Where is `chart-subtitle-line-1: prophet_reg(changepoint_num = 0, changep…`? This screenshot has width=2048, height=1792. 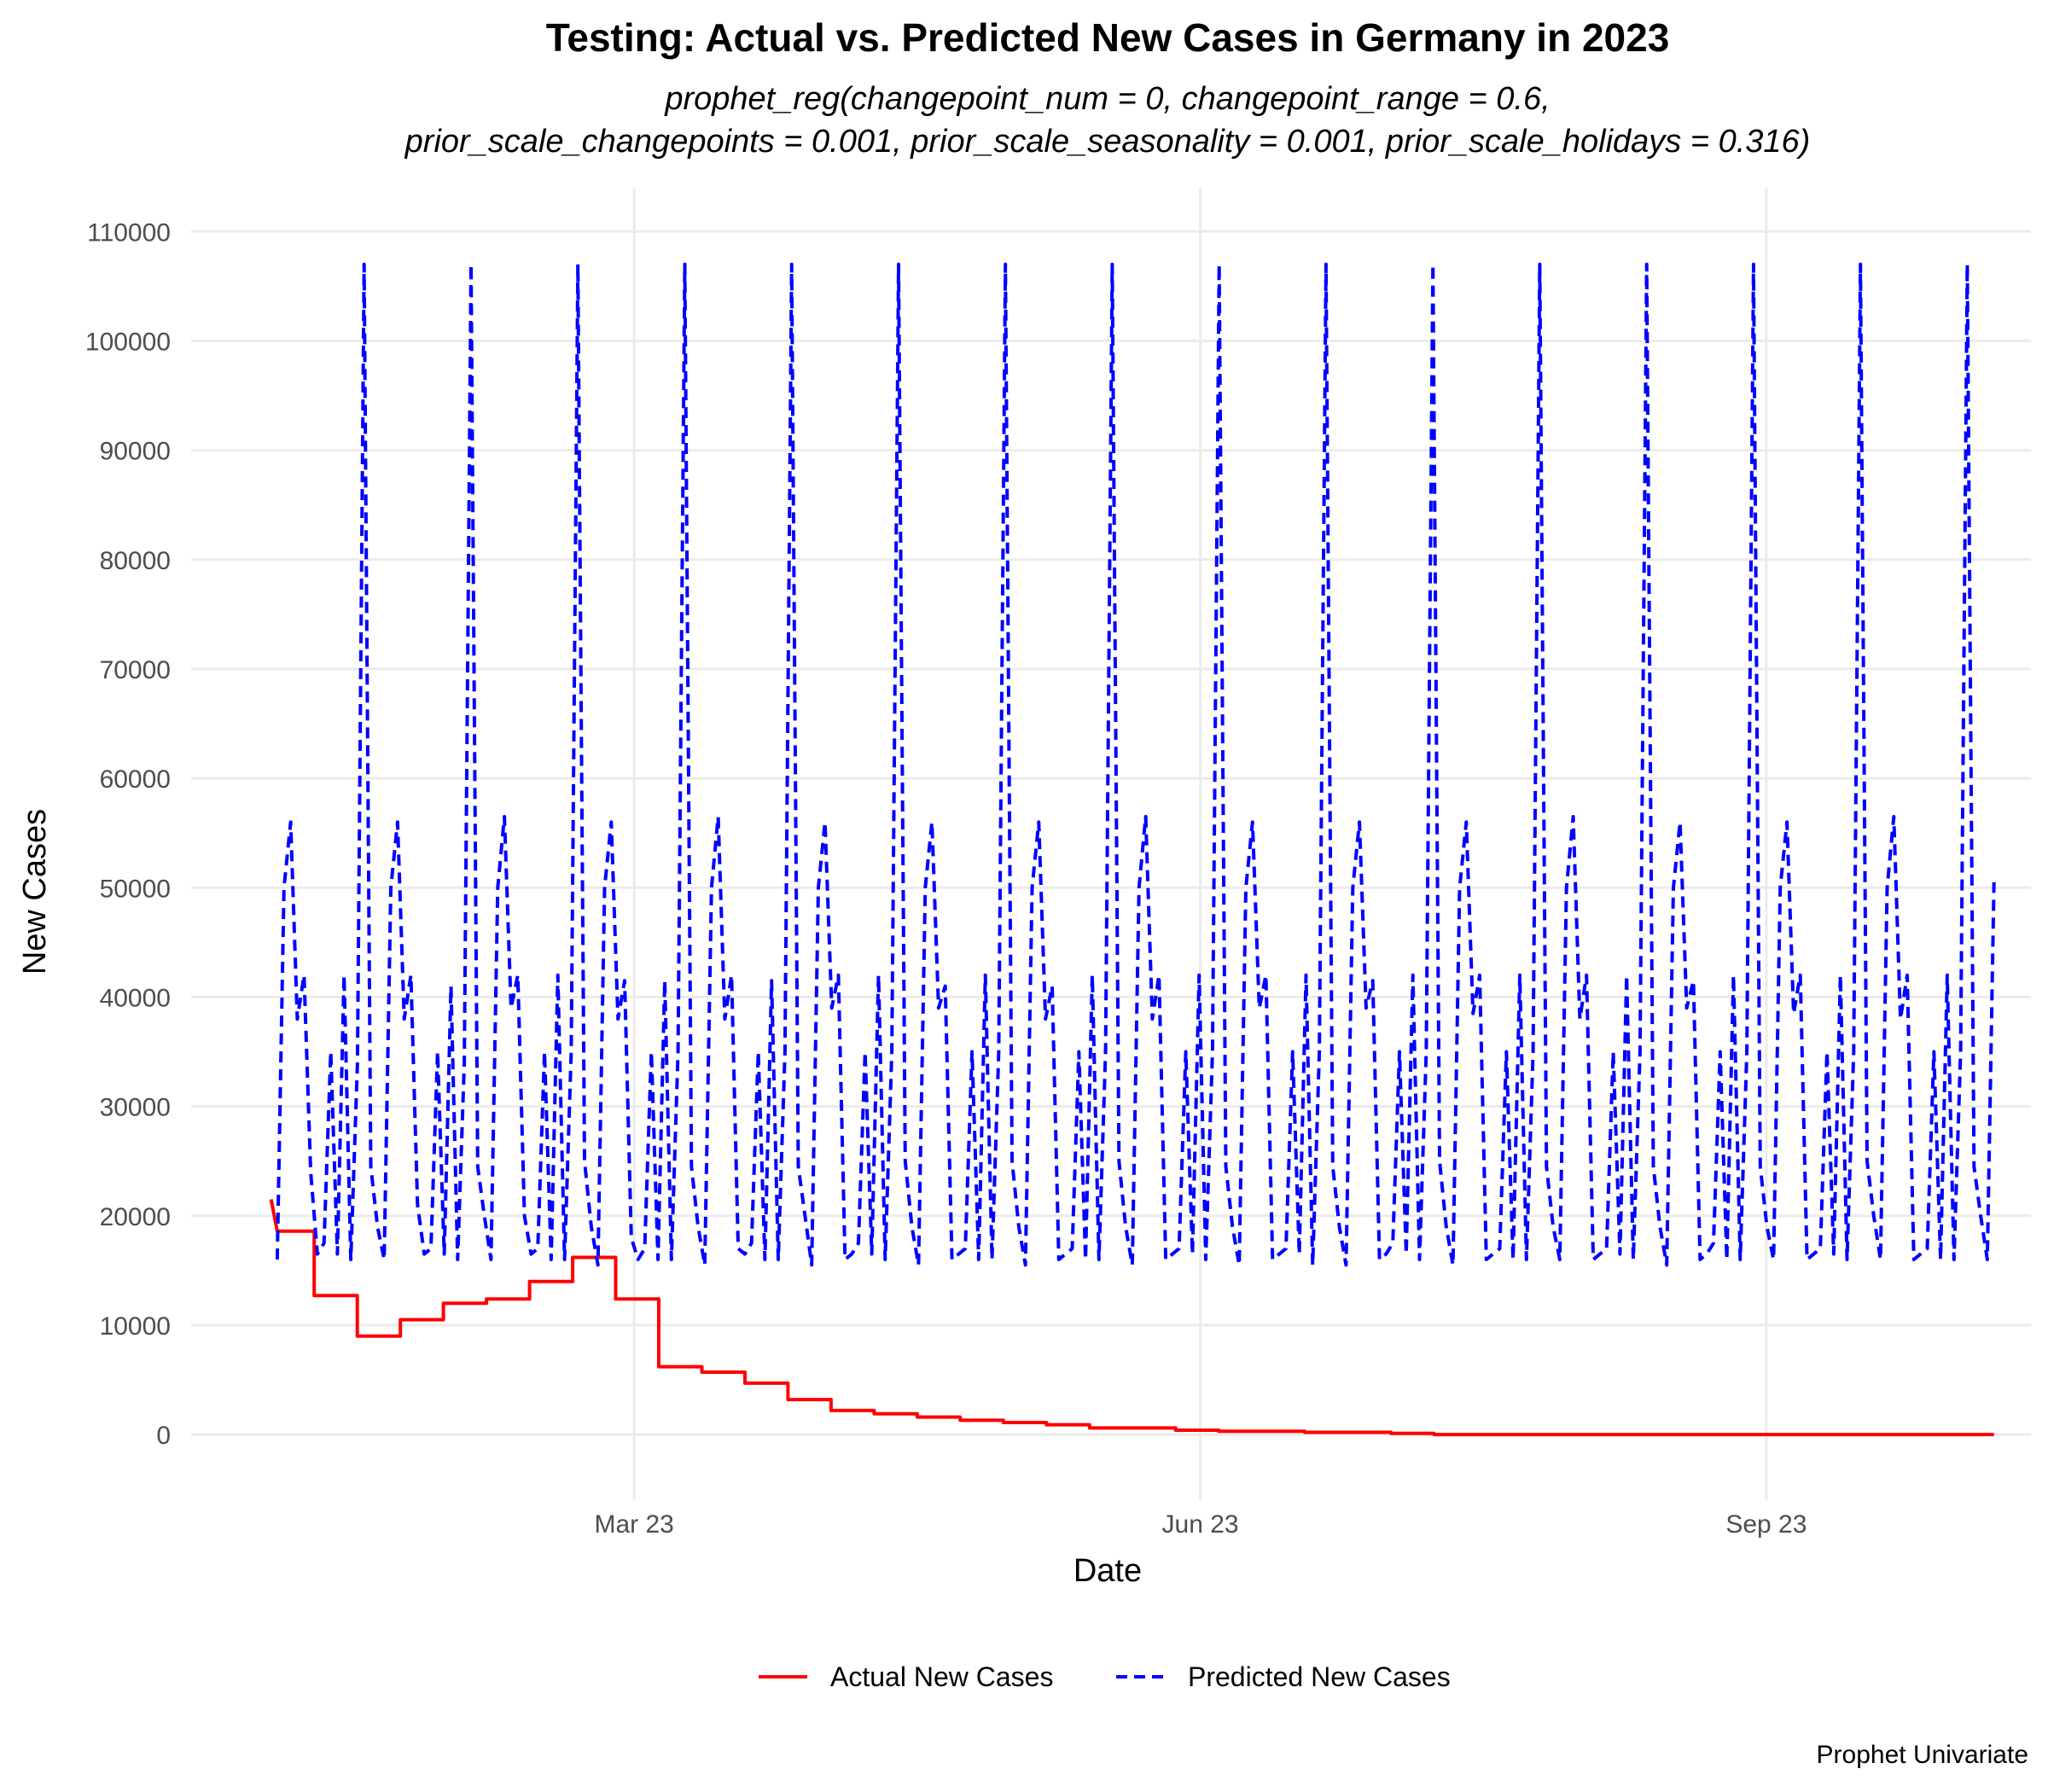
chart-subtitle-line-1: prophet_reg(changepoint_num = 0, changep… is located at coordinates (1107, 99).